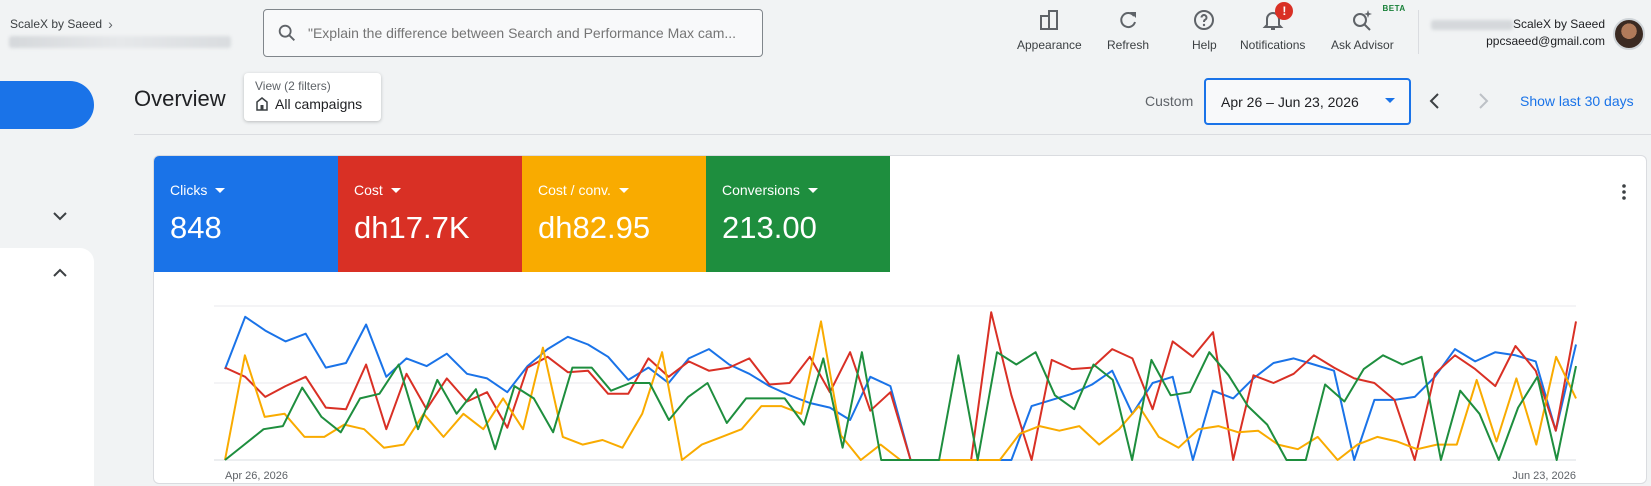  Describe the element at coordinates (1418, 32) in the screenshot. I see `toolbar-divider` at that location.